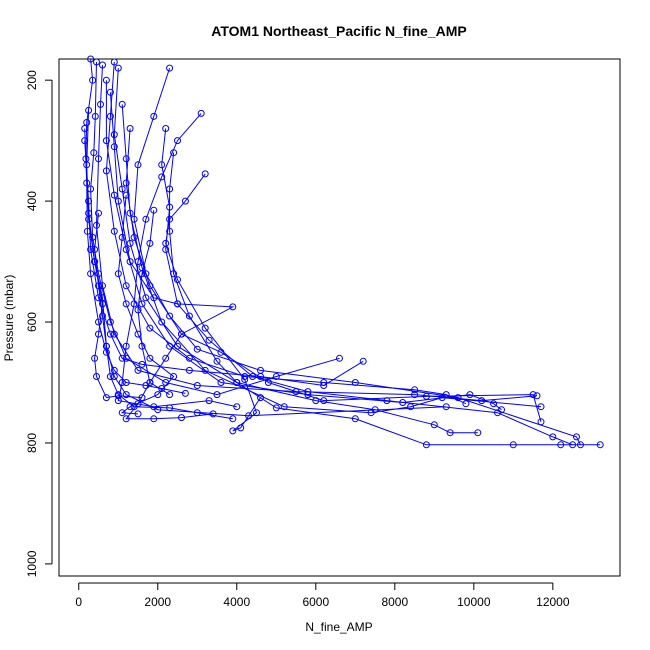 This screenshot has height=650, width=650. I want to click on x-tick-label: 0, so click(78, 602).